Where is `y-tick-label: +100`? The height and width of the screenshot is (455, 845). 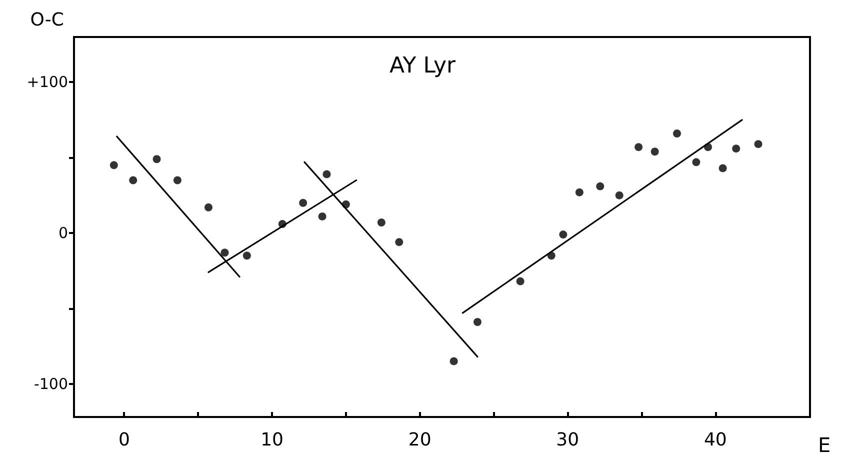 y-tick-label: +100 is located at coordinates (47, 82).